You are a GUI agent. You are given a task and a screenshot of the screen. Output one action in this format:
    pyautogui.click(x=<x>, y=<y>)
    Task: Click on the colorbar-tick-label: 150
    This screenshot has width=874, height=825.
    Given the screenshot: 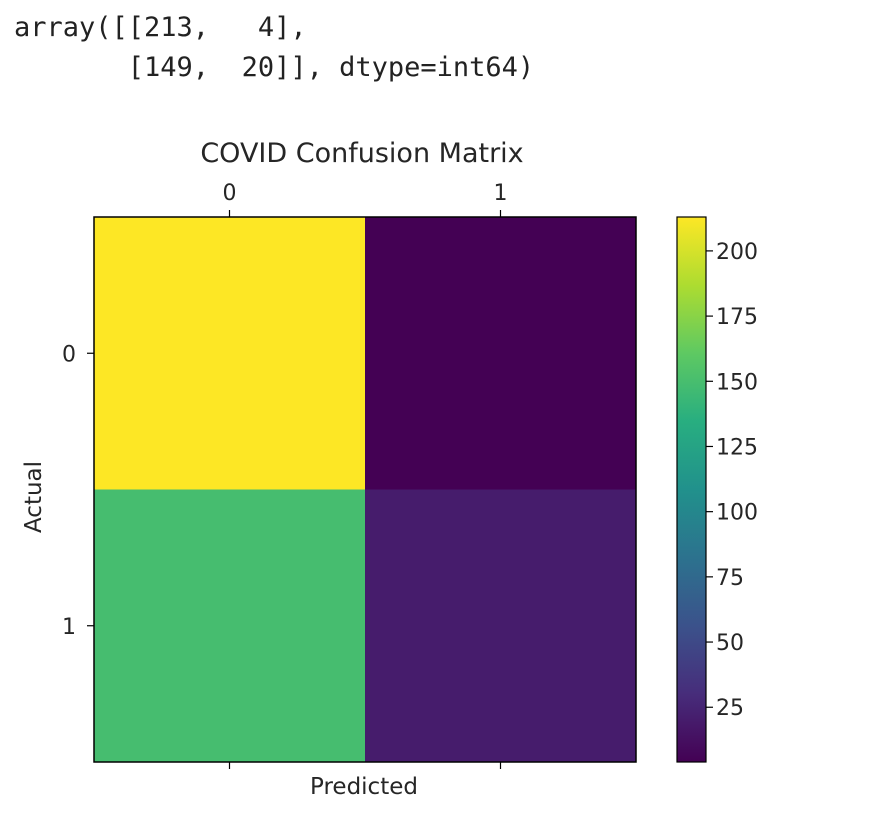 What is the action you would take?
    pyautogui.click(x=737, y=382)
    